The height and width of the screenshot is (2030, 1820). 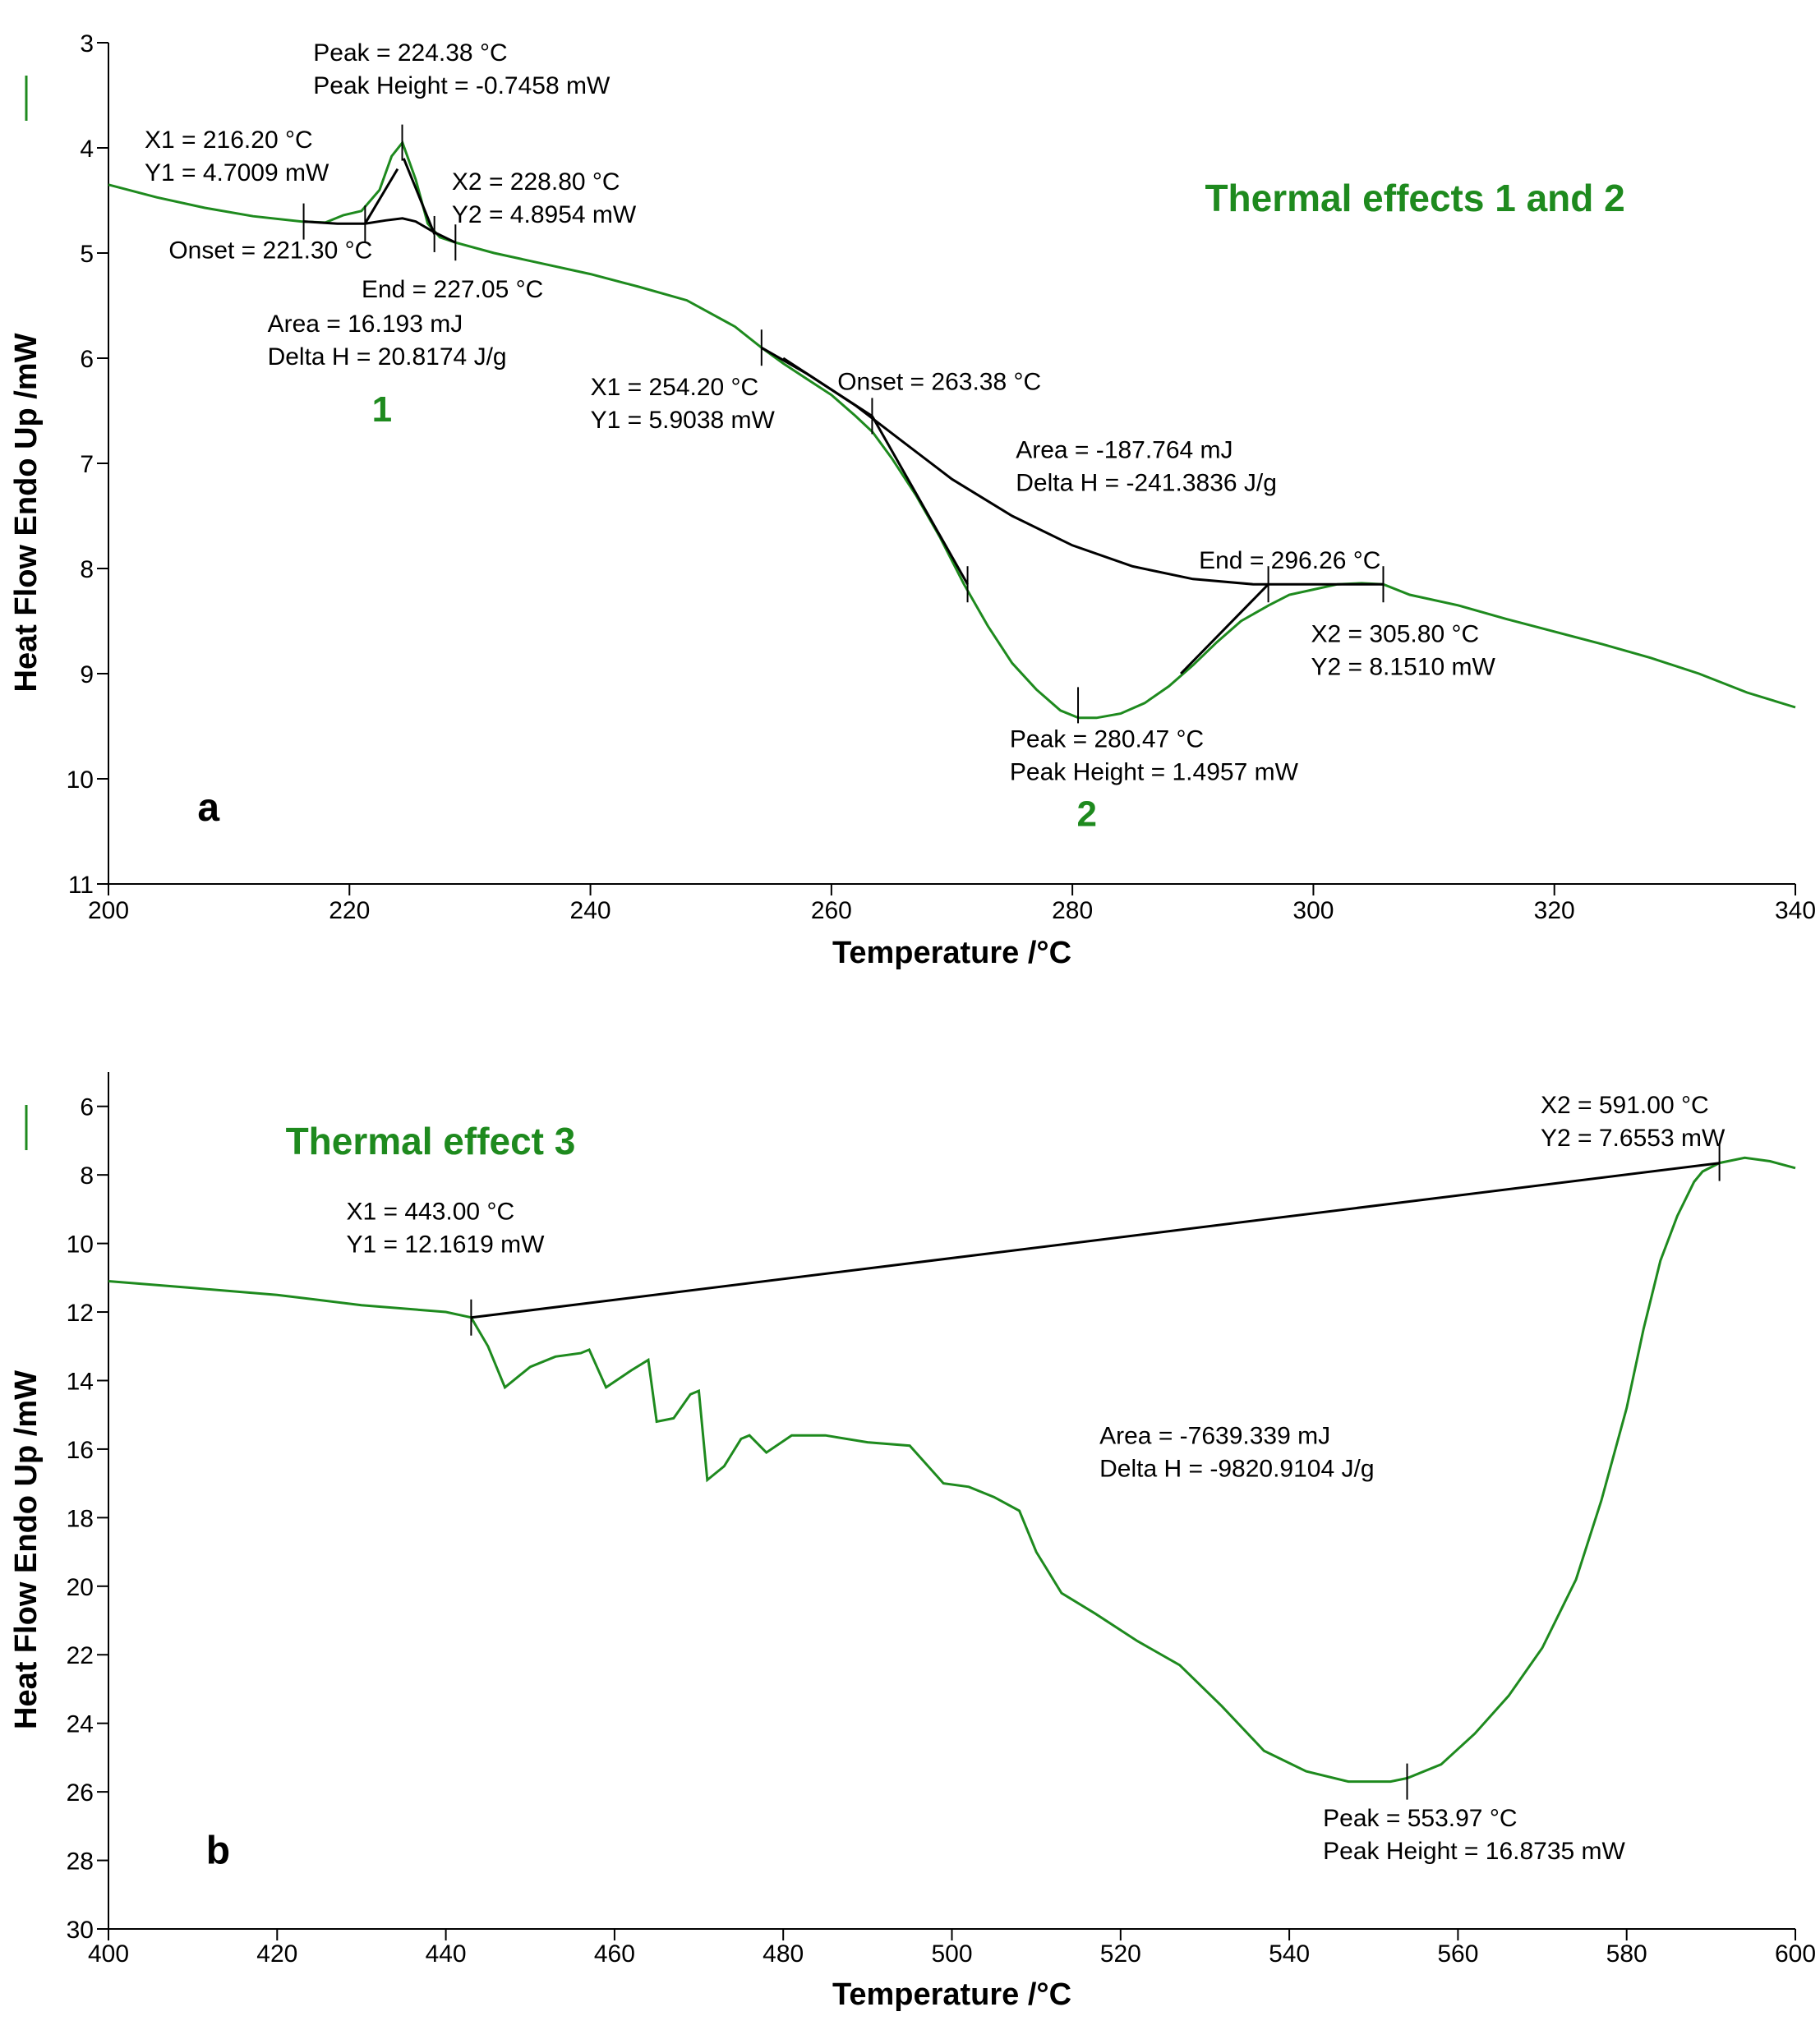 I want to click on annotation-line: X1 = 216.20 °C, so click(x=229, y=140).